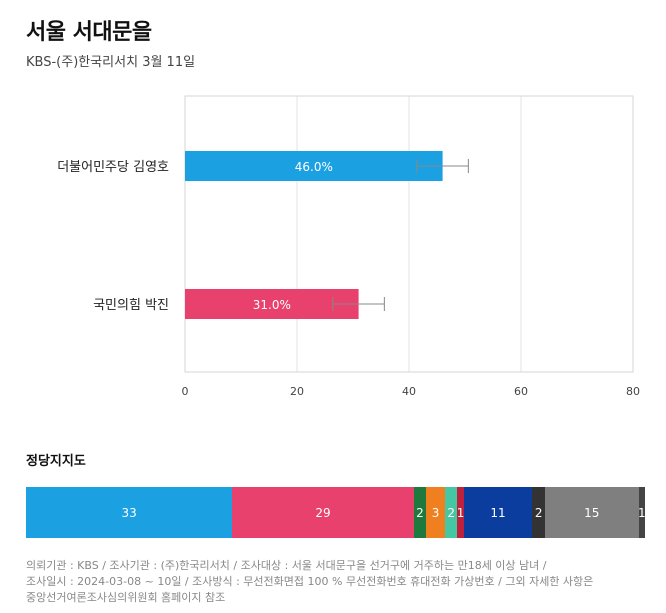  What do you see at coordinates (498, 512) in the screenshot?
I see `party-segment: 11` at bounding box center [498, 512].